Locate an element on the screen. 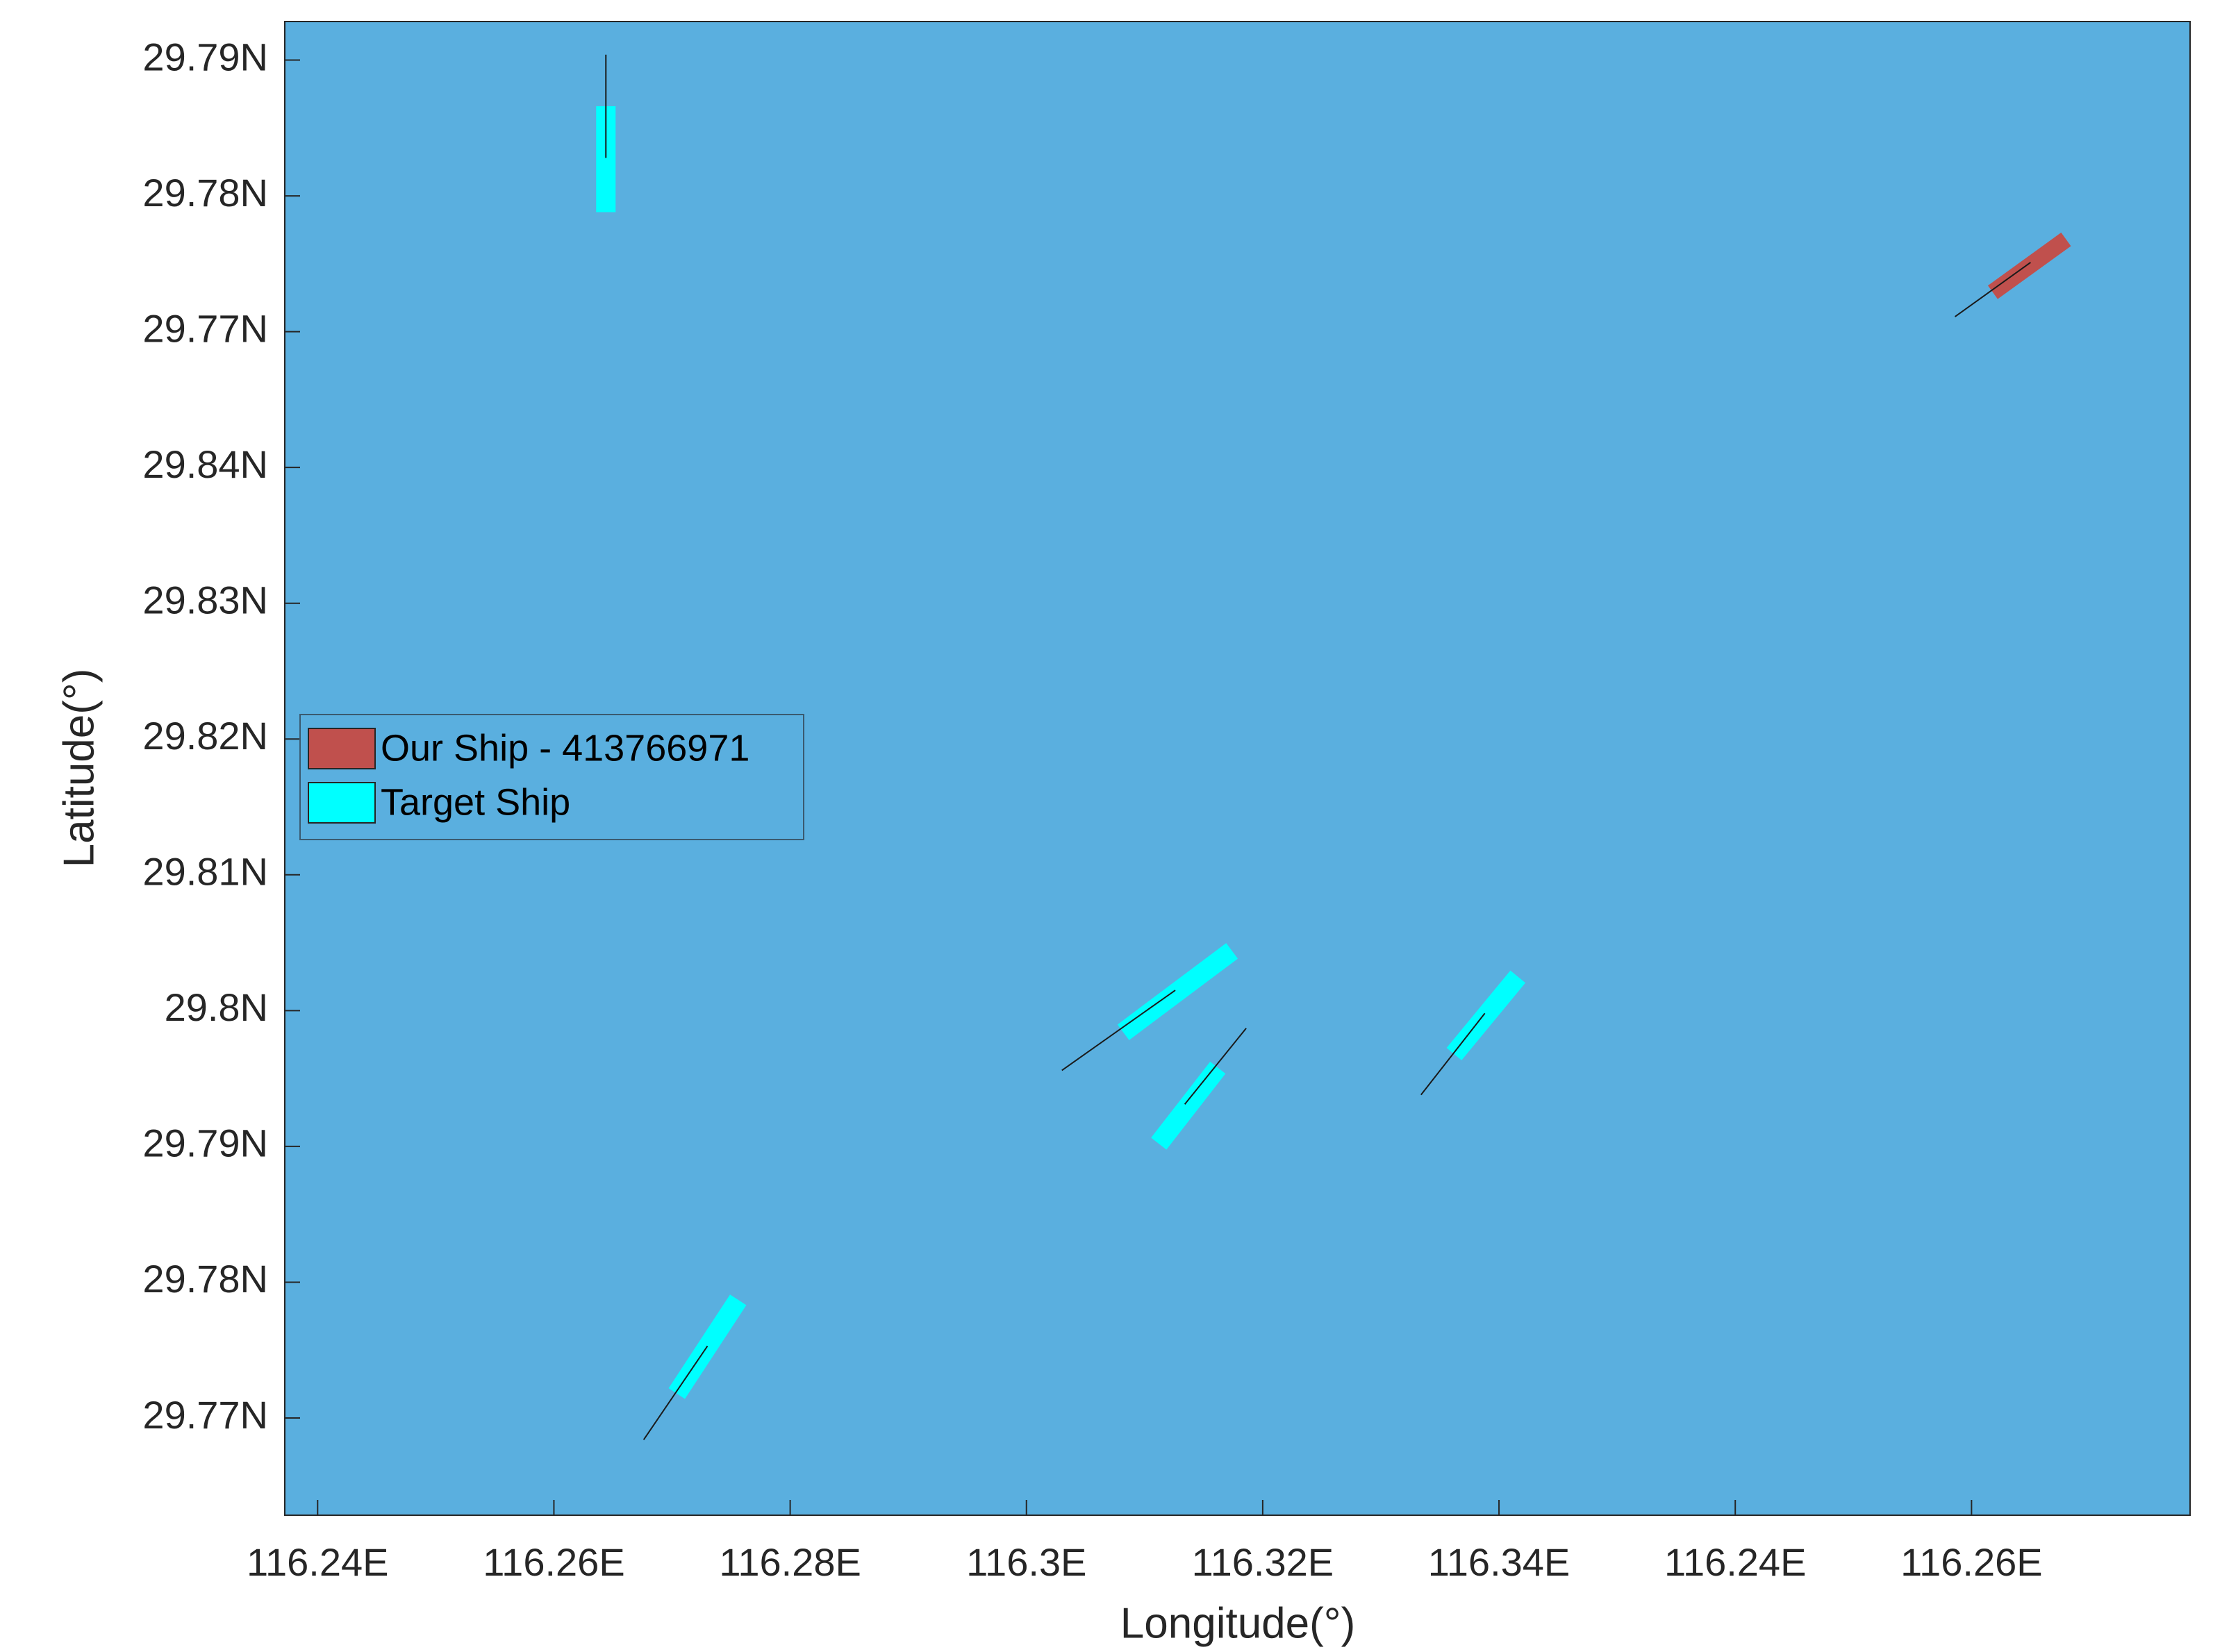  y-tick-label: 29.81N is located at coordinates (205, 872).